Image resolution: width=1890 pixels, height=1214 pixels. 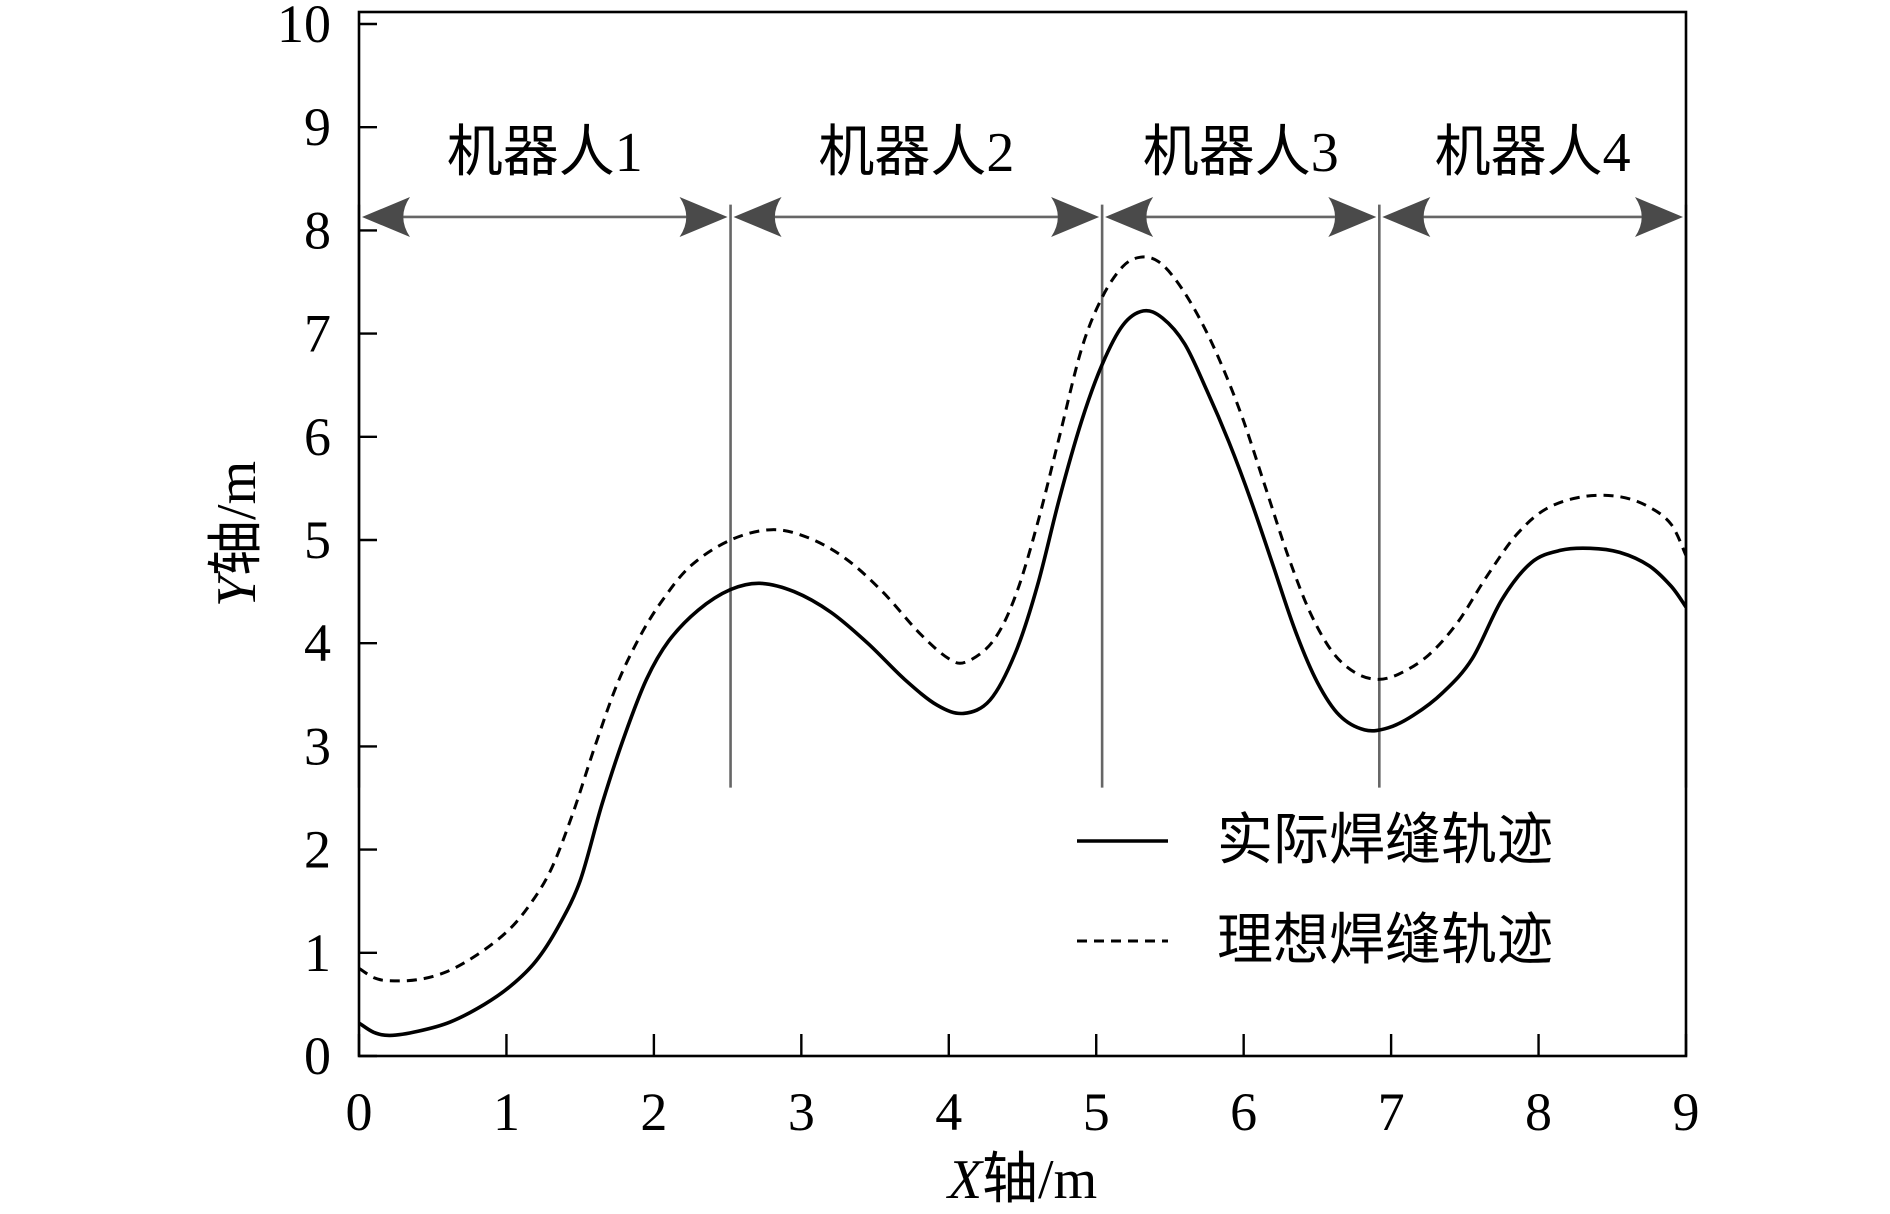 I want to click on y-tick-label: 1, so click(x=317, y=953).